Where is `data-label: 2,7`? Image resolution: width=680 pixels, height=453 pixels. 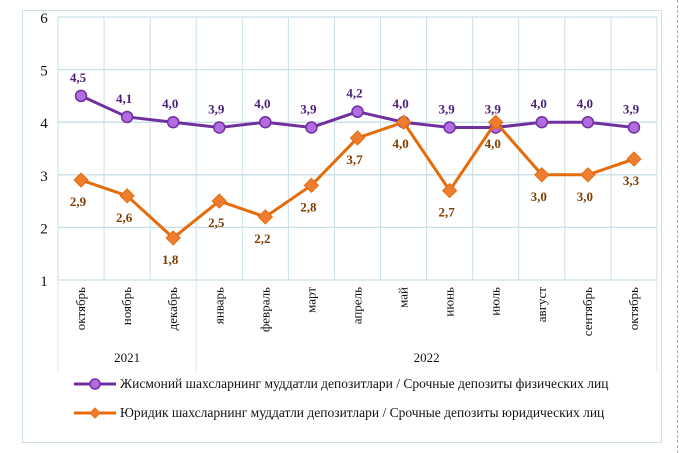
data-label: 2,7 is located at coordinates (447, 212).